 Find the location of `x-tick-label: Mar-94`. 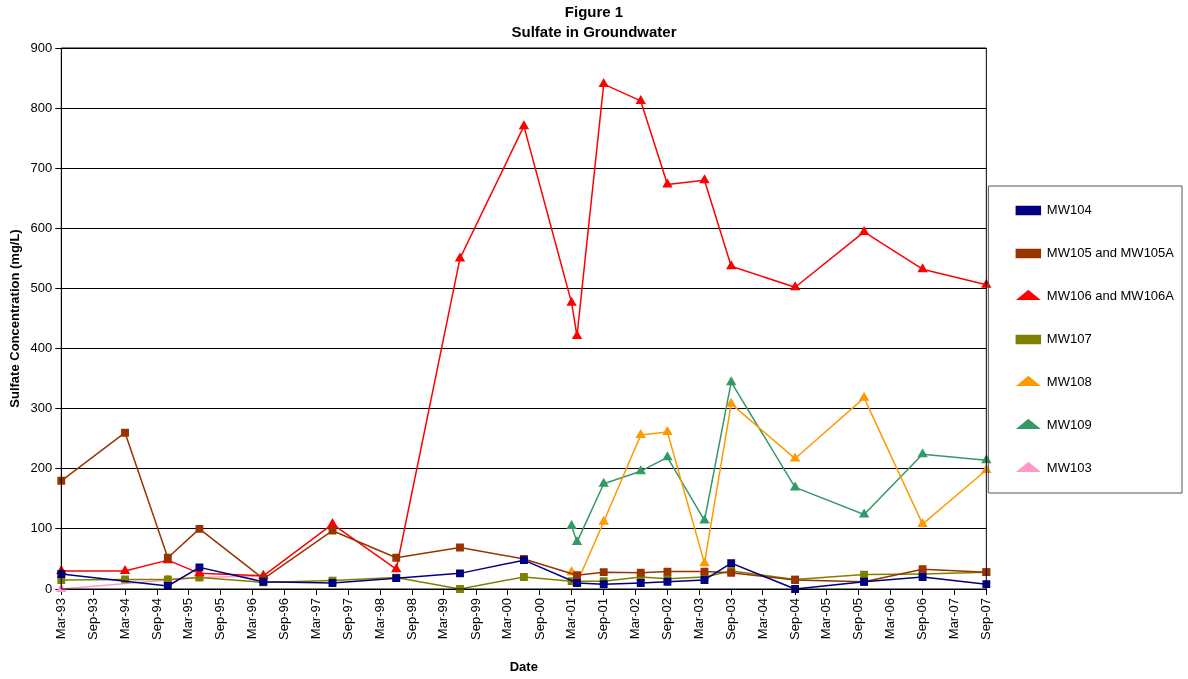

x-tick-label: Mar-94 is located at coordinates (124, 619).